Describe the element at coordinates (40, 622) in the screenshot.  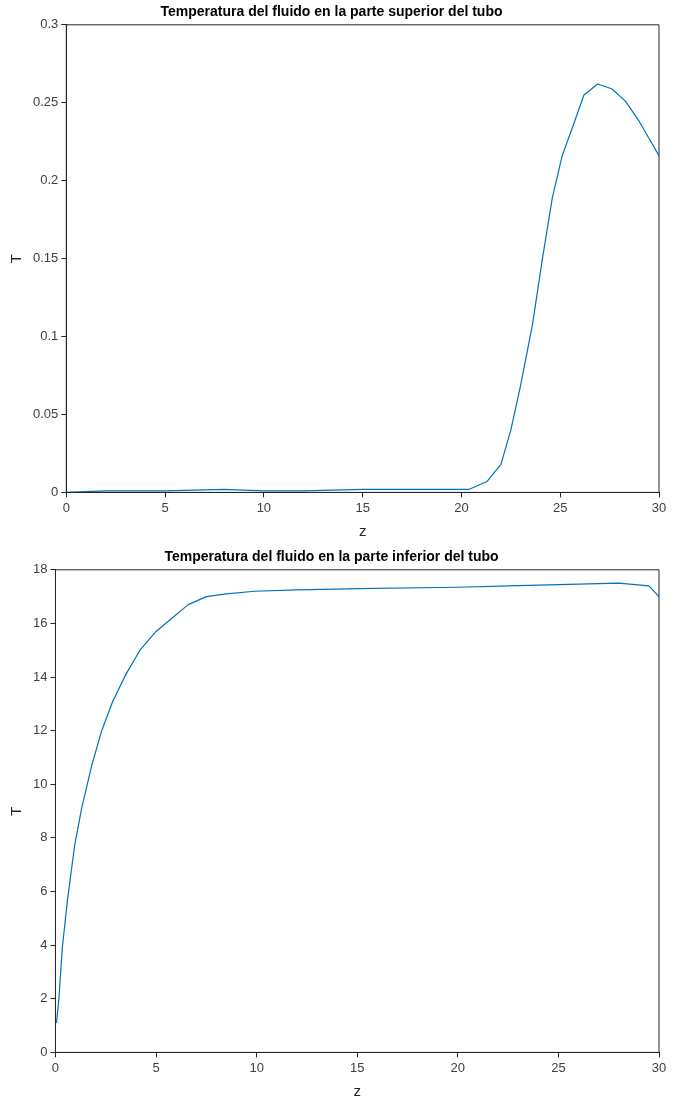
I see `y-tick-label: 16` at that location.